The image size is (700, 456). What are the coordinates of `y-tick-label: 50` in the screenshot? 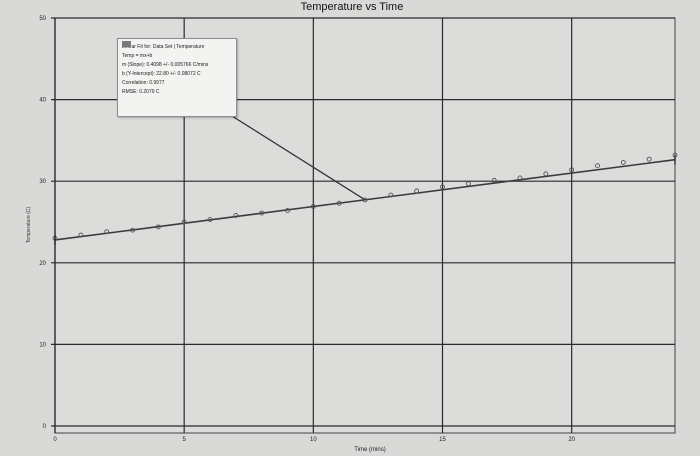 It's located at (42, 19).